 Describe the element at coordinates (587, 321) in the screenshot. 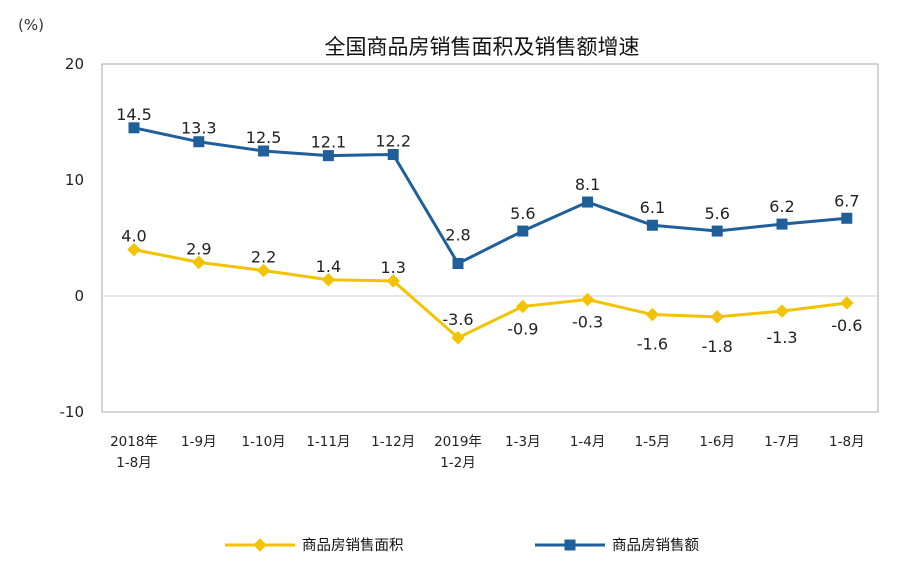

I see `data-label: -0.3` at that location.